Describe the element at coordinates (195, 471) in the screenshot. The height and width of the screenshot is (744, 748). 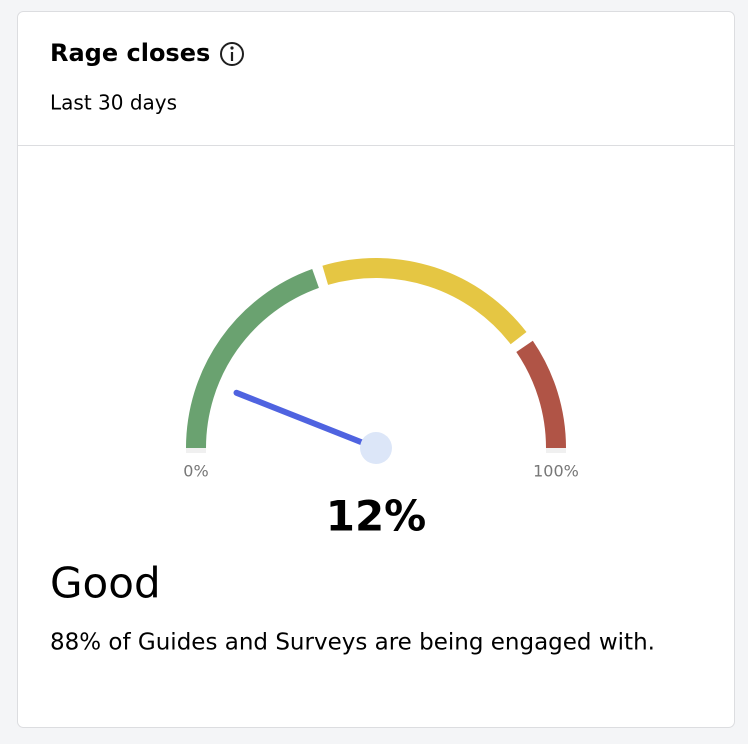
I see `gauge-tick-label: 0%` at that location.